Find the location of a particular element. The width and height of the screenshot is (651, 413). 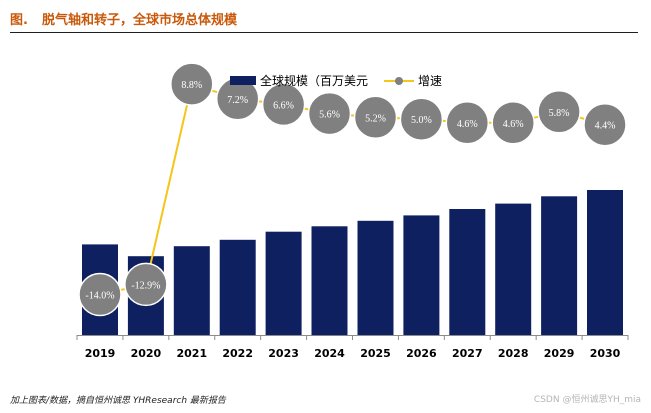

x-tick-label-2020: 2020 is located at coordinates (146, 353).